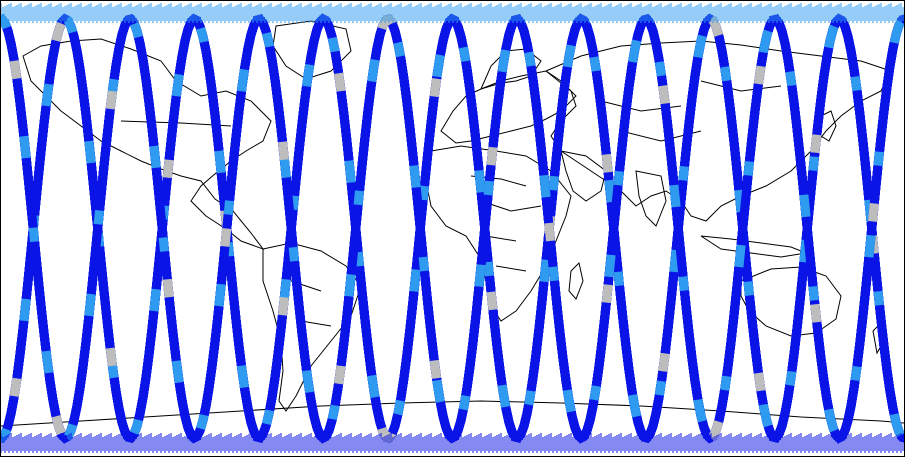 The image size is (905, 457). I want to click on coastline-europe, so click(508, 107).